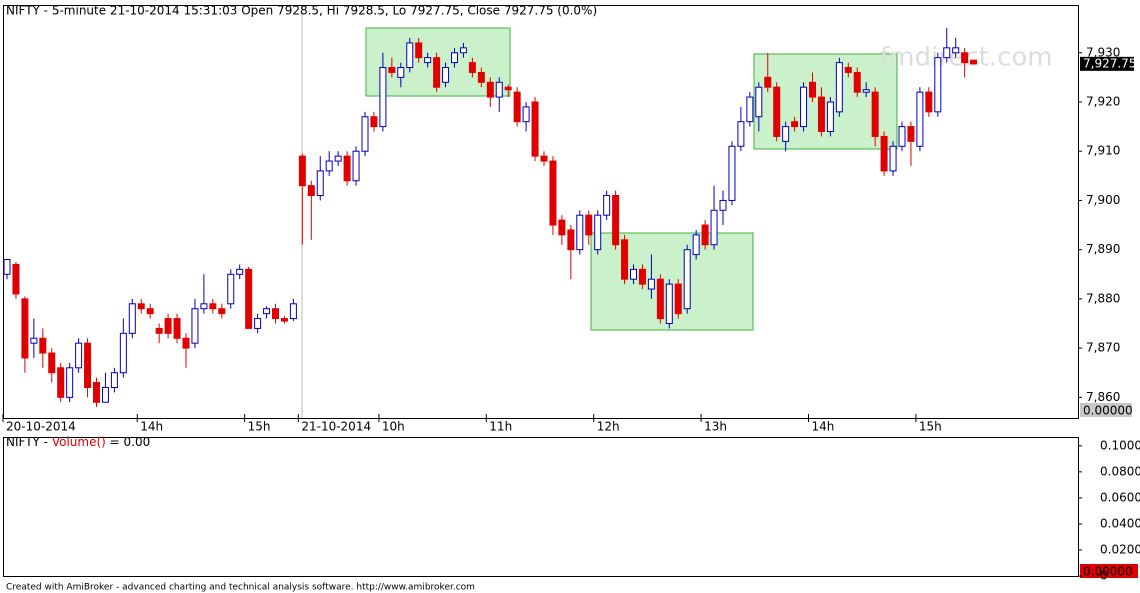 Image resolution: width=1140 pixels, height=593 pixels. I want to click on x-tick-label: 13h, so click(715, 427).